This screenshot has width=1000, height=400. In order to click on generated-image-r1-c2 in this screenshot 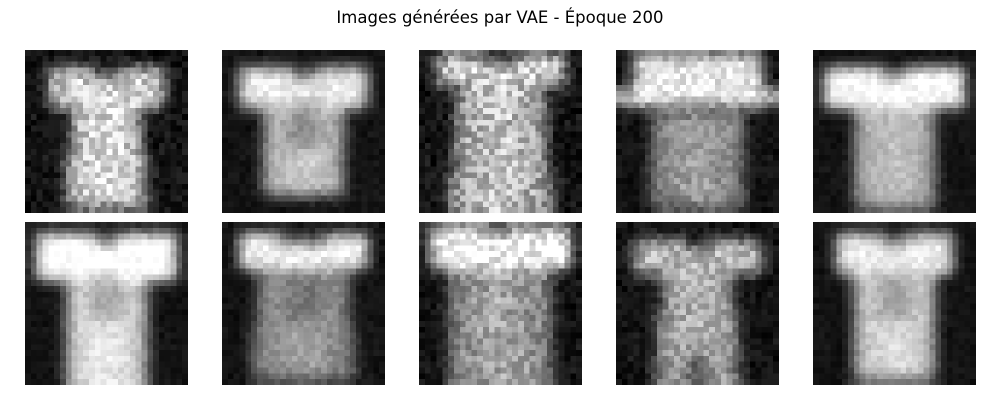, I will do `click(303, 131)`.